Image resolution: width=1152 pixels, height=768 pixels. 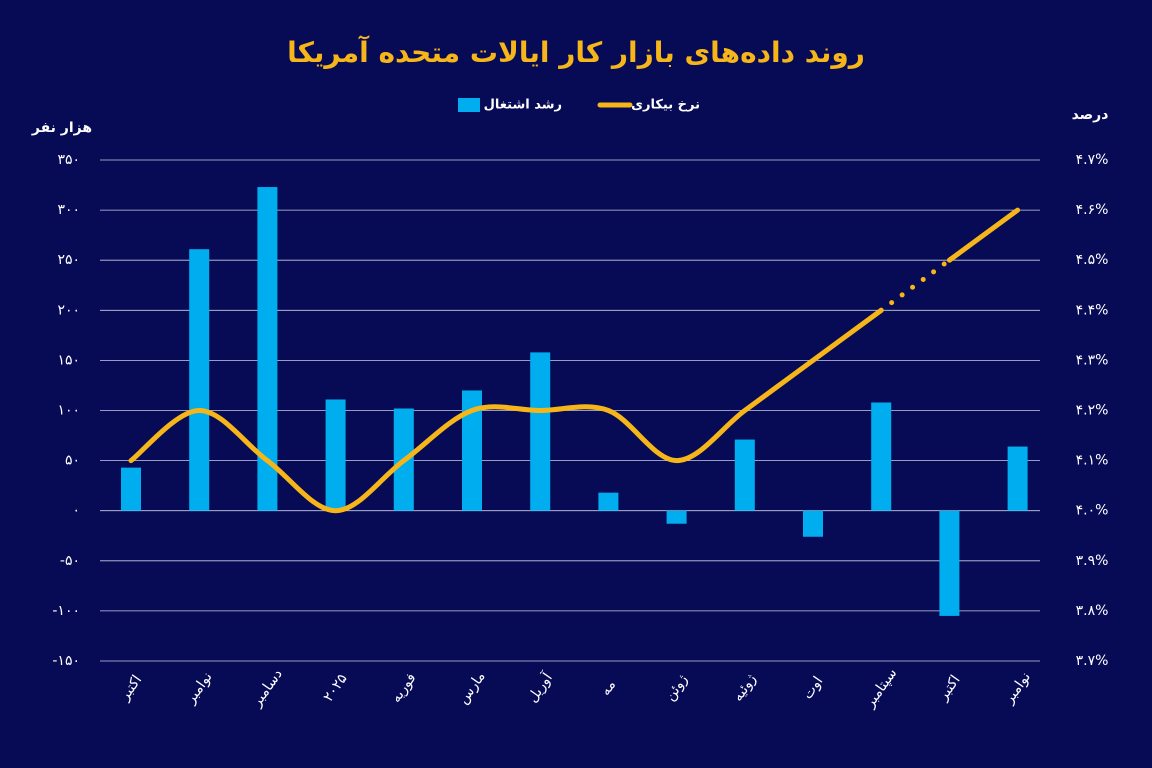 What do you see at coordinates (1092, 411) in the screenshot?
I see `y2-tick-label: ۴.۲%` at bounding box center [1092, 411].